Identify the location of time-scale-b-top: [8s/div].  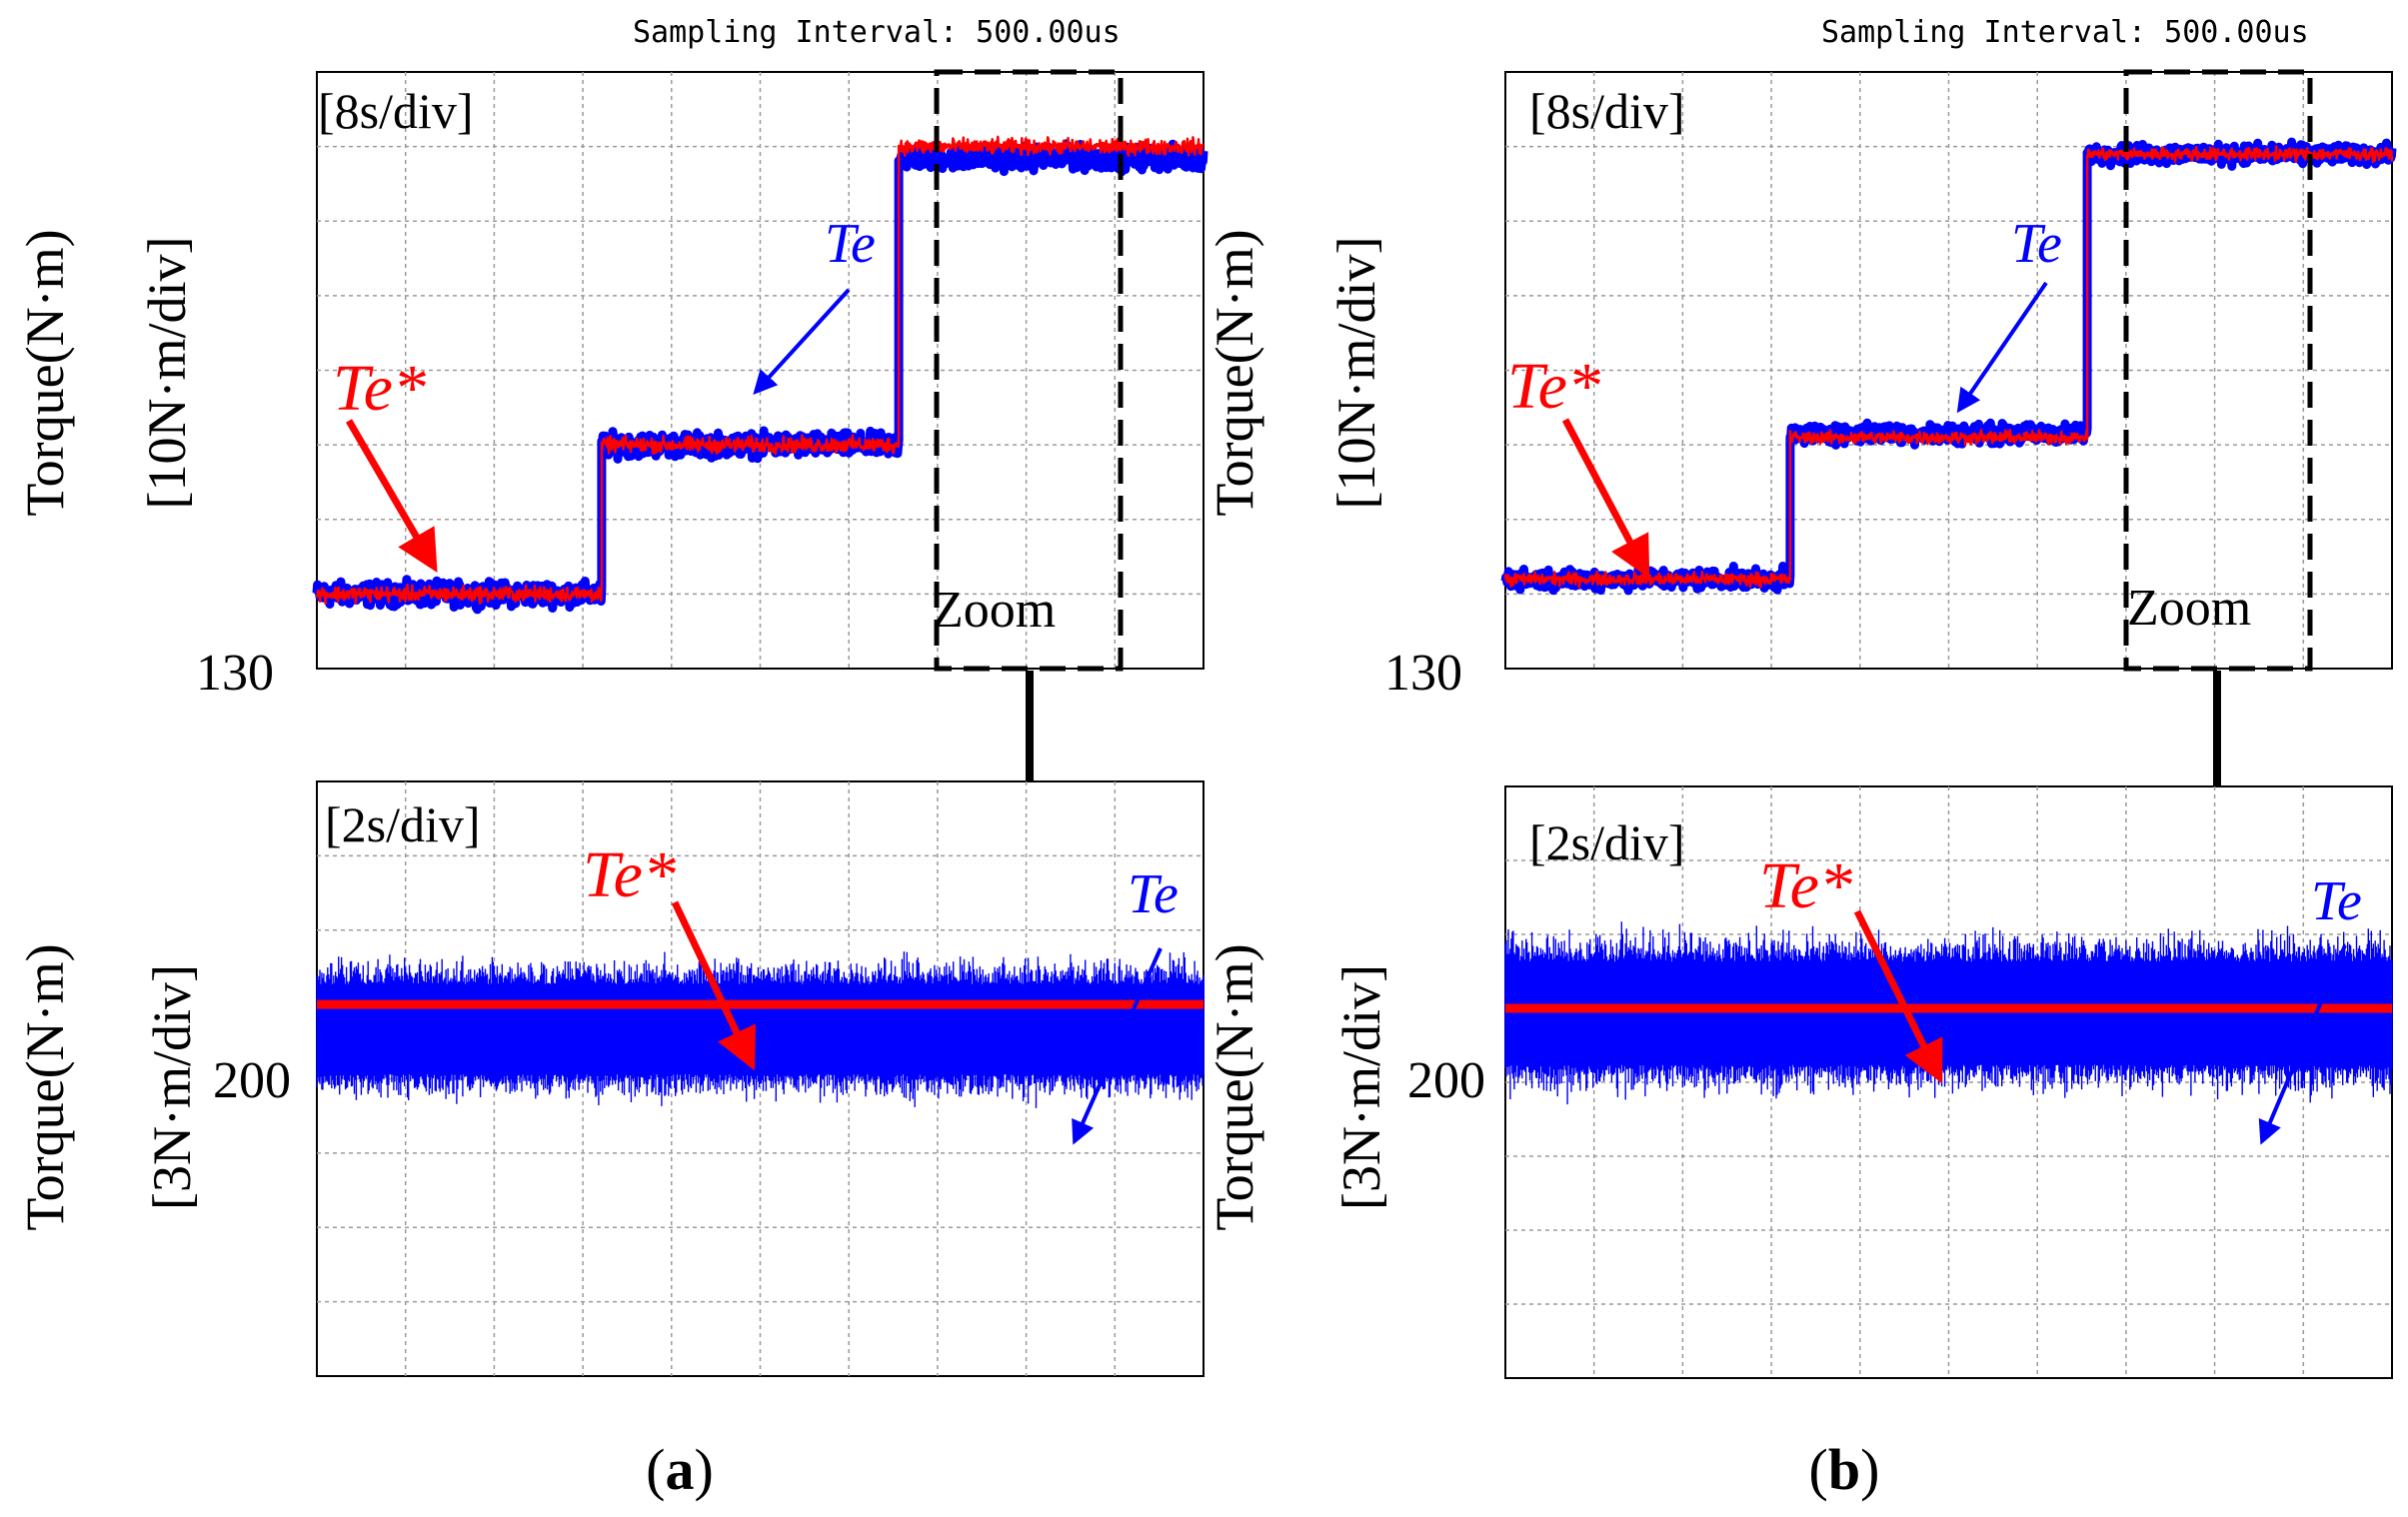
(1607, 111).